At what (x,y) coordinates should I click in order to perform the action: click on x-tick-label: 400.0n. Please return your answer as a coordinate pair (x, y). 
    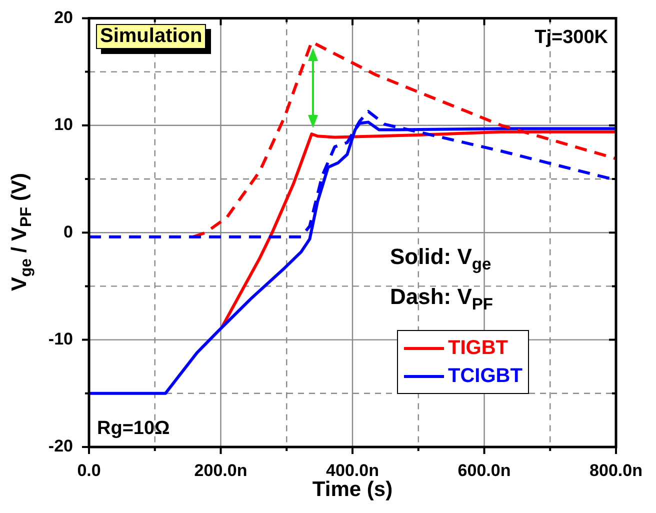
    Looking at the image, I should click on (352, 470).